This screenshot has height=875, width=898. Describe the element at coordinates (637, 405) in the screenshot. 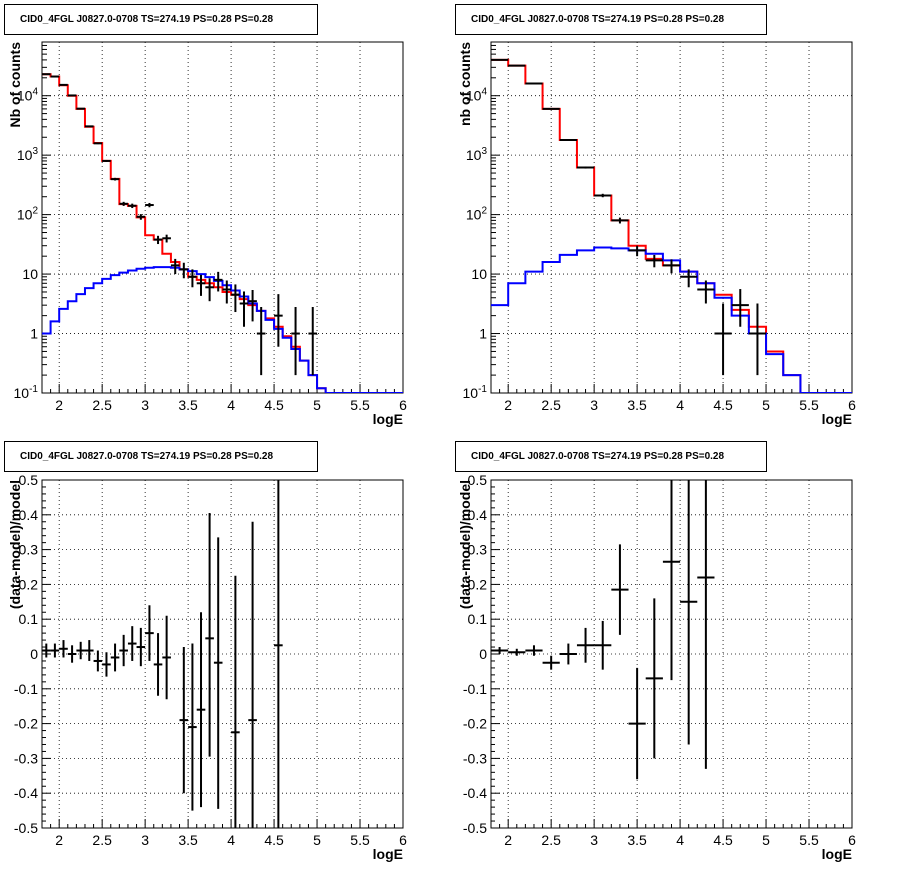

I see `x-tick-label: 3.5` at that location.